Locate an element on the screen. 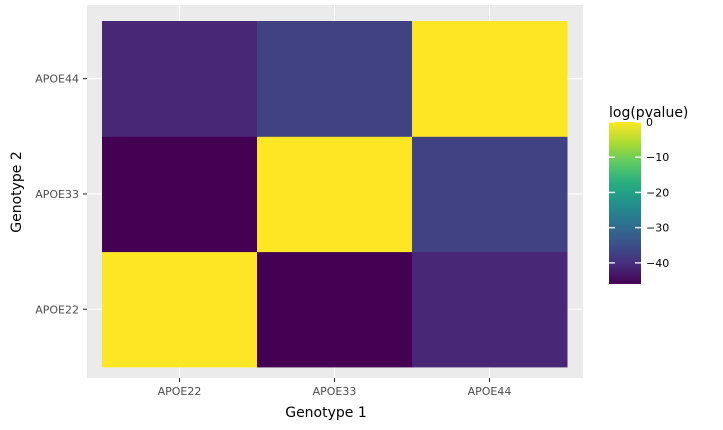 This screenshot has width=723, height=430. colorbar is located at coordinates (625, 203).